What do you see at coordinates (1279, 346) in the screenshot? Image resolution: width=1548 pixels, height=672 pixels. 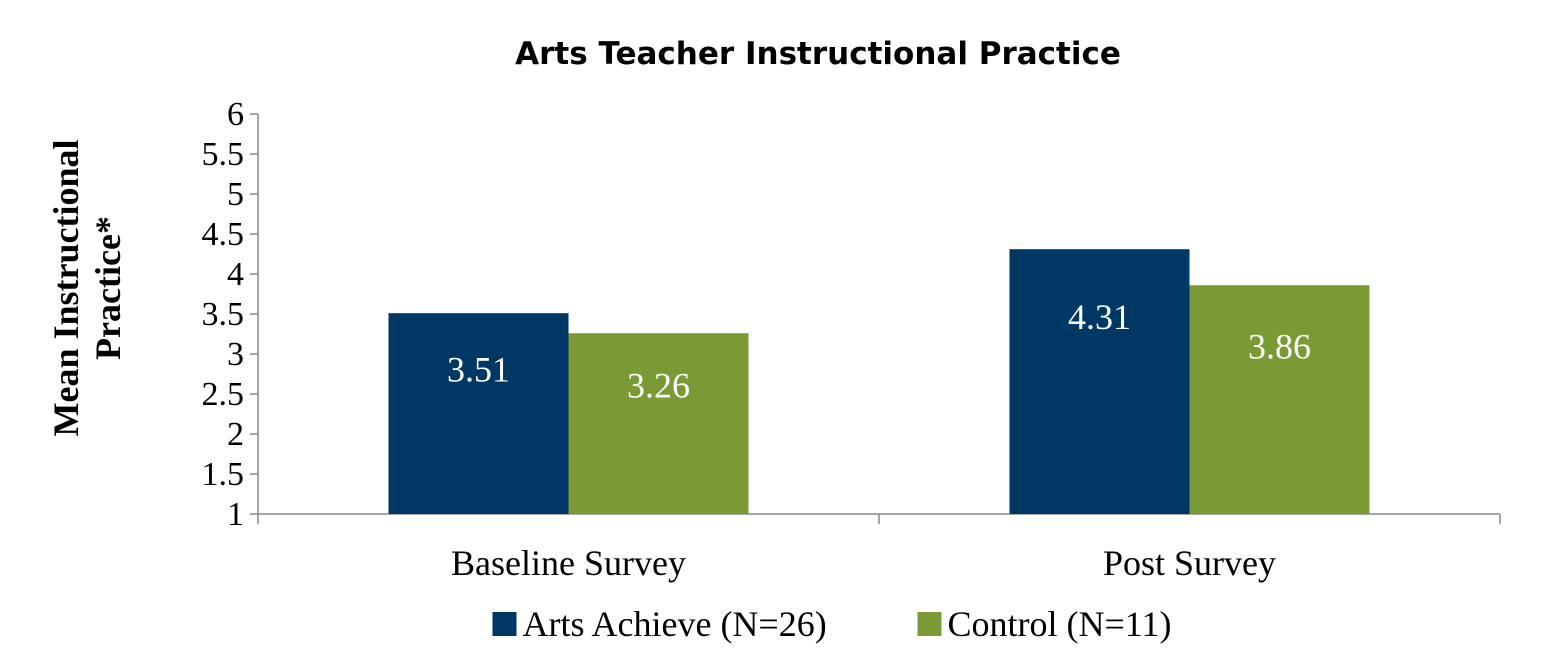 I see `data-label: 3.86` at bounding box center [1279, 346].